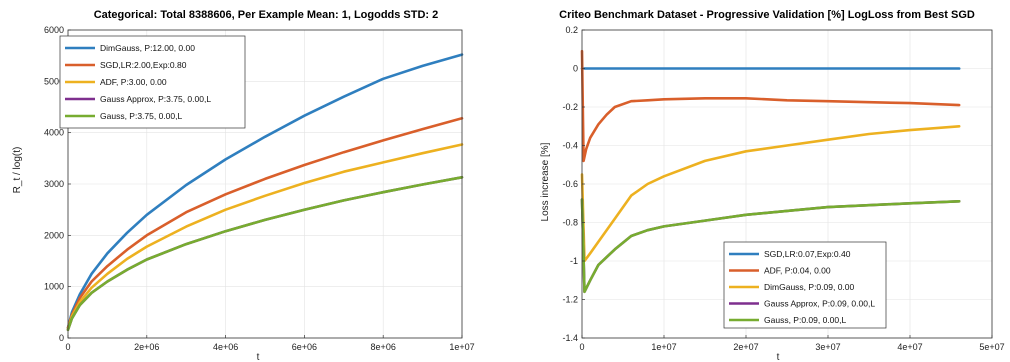  Describe the element at coordinates (570, 184) in the screenshot. I see `y-tick-label: -0.6` at that location.